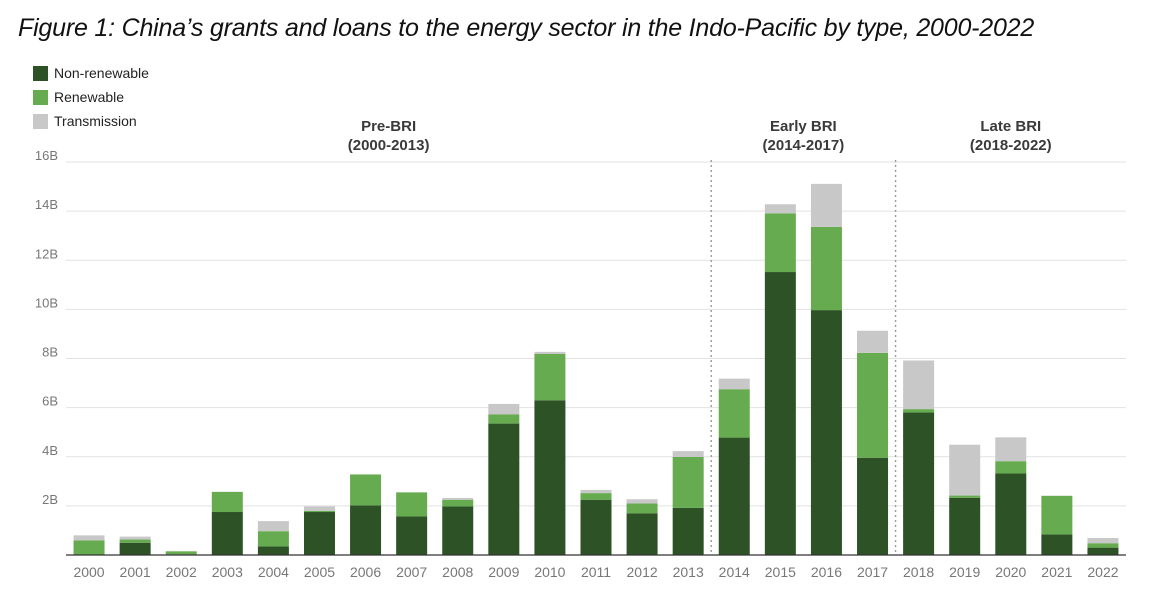 The image size is (1164, 606). What do you see at coordinates (46, 155) in the screenshot?
I see `y-tick-label-16b: 16B` at bounding box center [46, 155].